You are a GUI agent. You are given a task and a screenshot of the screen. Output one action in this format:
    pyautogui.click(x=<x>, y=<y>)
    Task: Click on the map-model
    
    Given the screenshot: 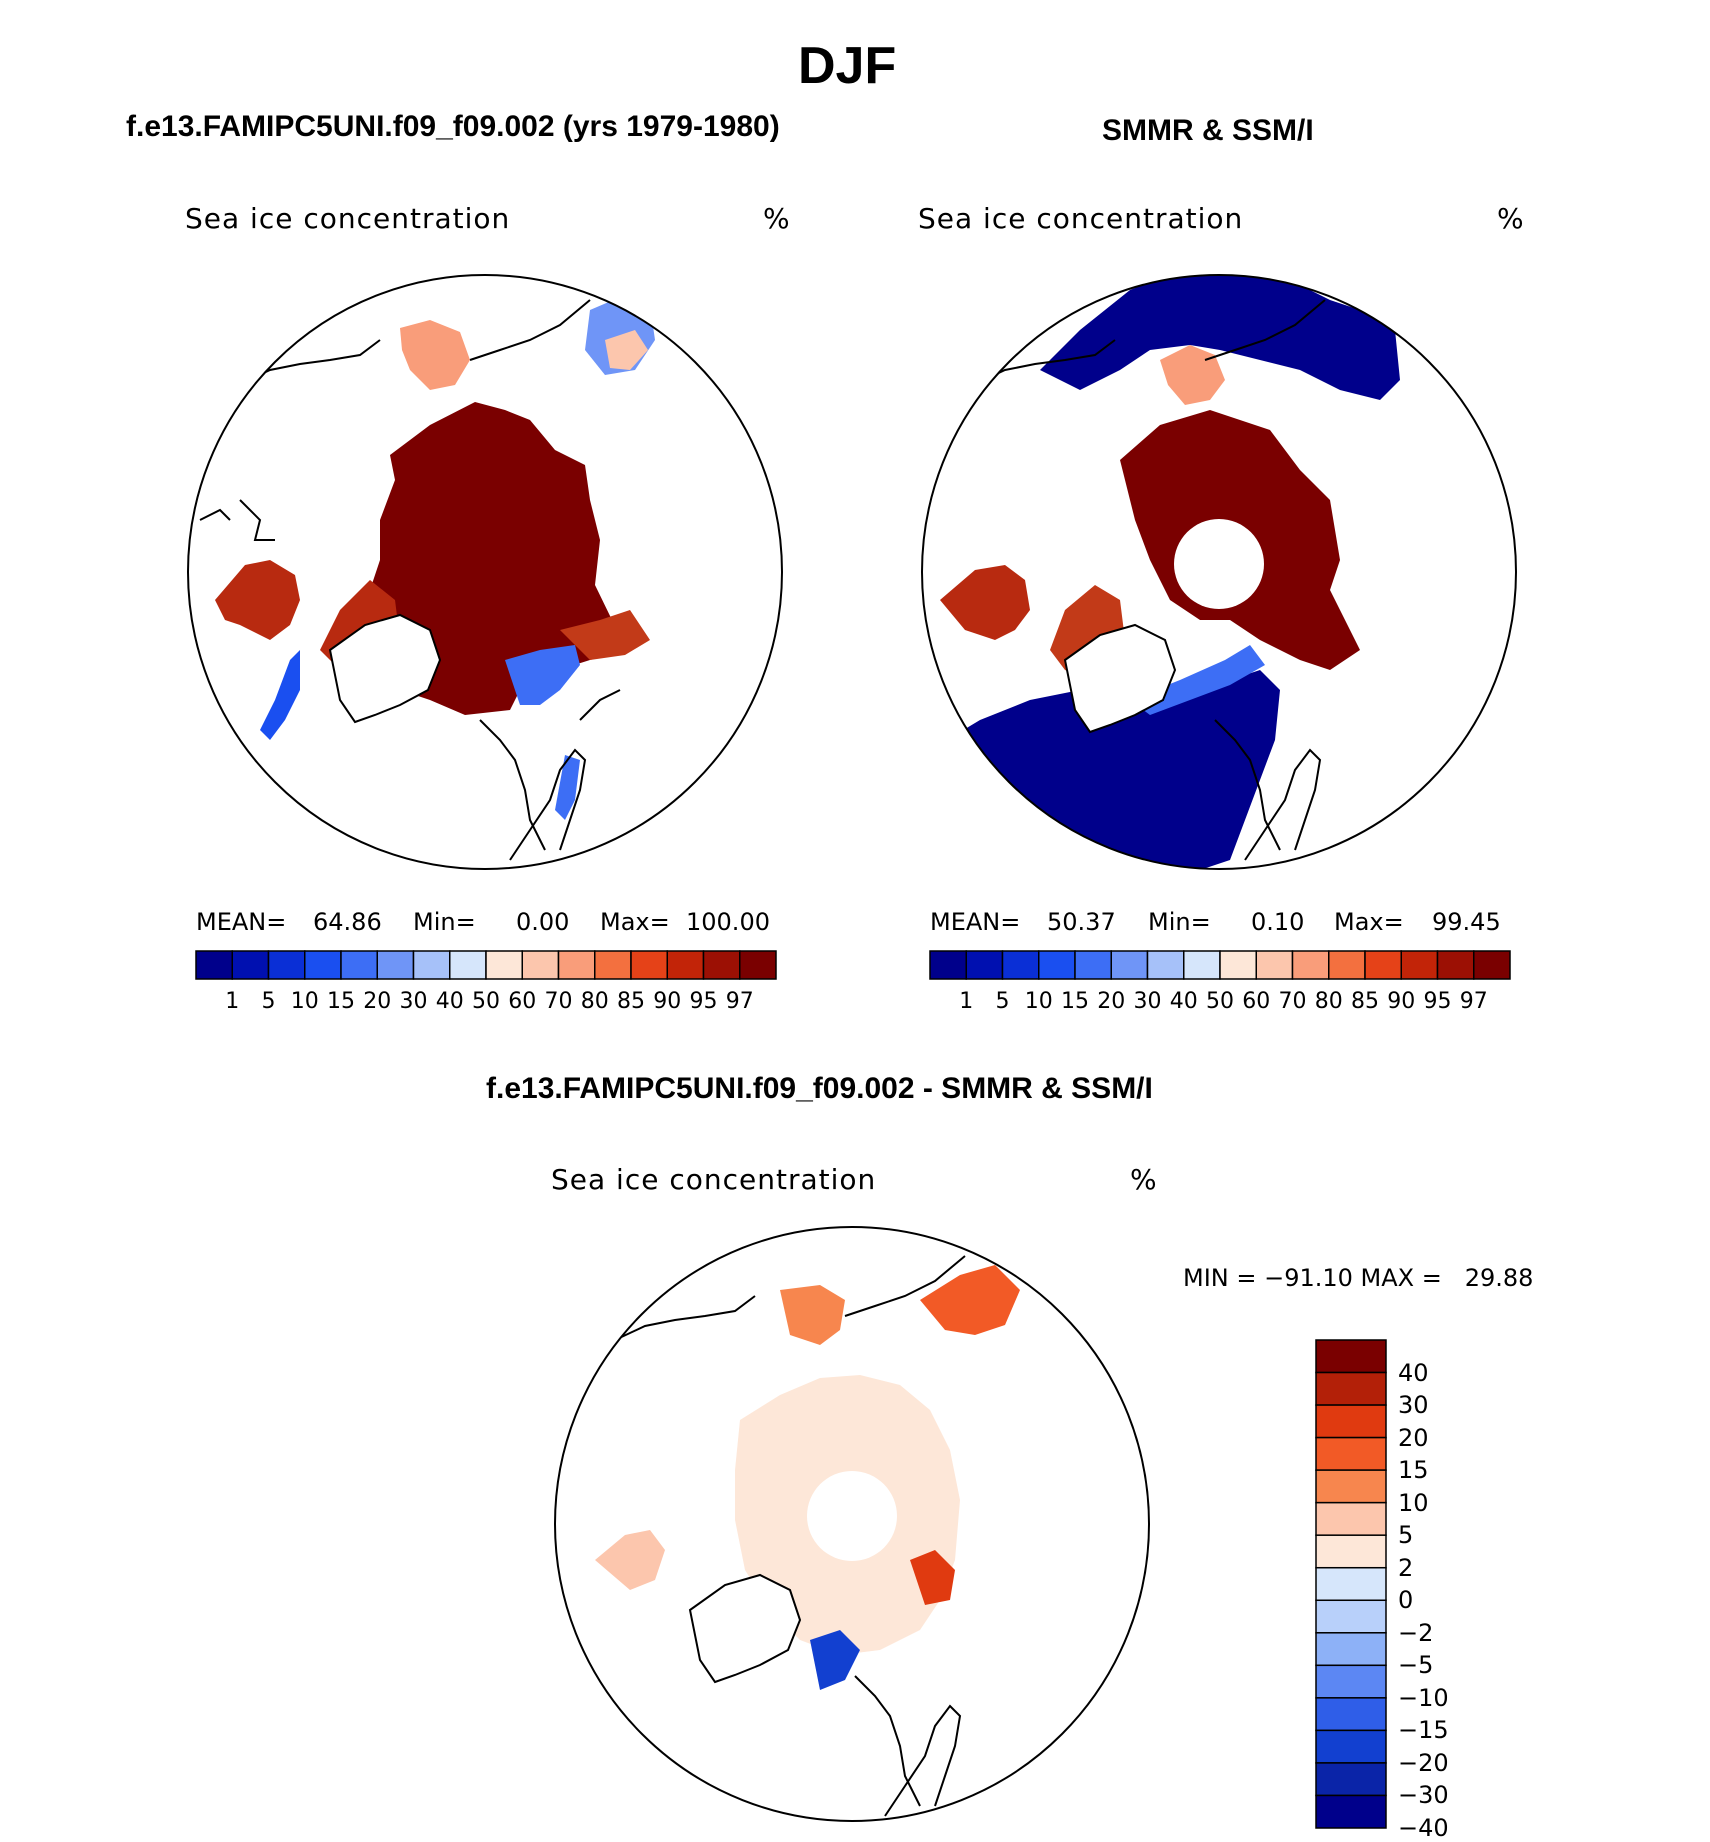 What is the action you would take?
    pyautogui.click(x=427, y=578)
    